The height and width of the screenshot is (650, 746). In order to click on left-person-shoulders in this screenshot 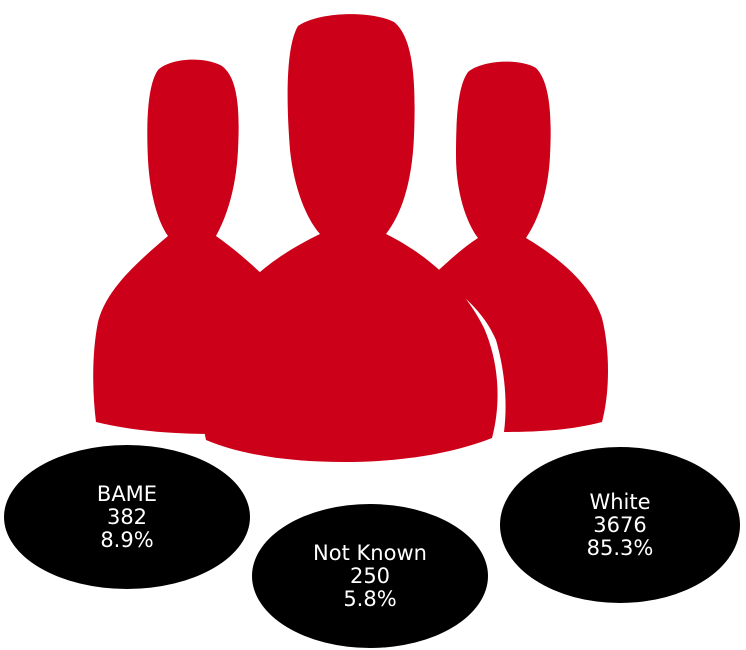, I will do `click(181, 335)`.